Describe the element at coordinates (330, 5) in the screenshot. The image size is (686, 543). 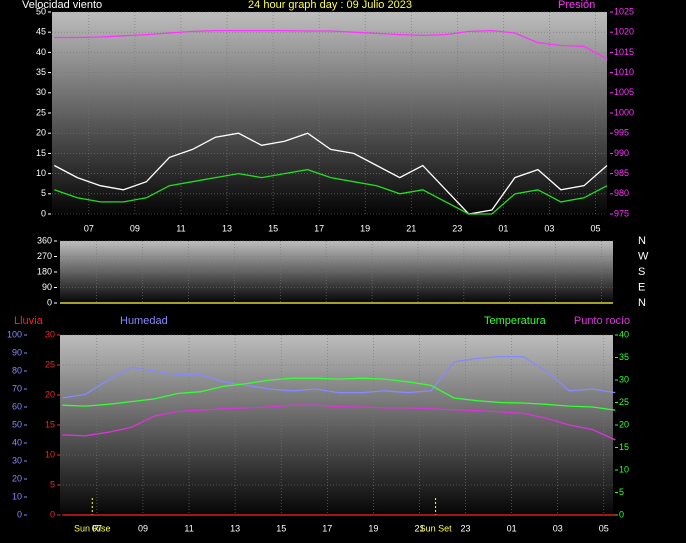
I see `chart-title: 24 hour graph day : 09 Julio 2023` at that location.